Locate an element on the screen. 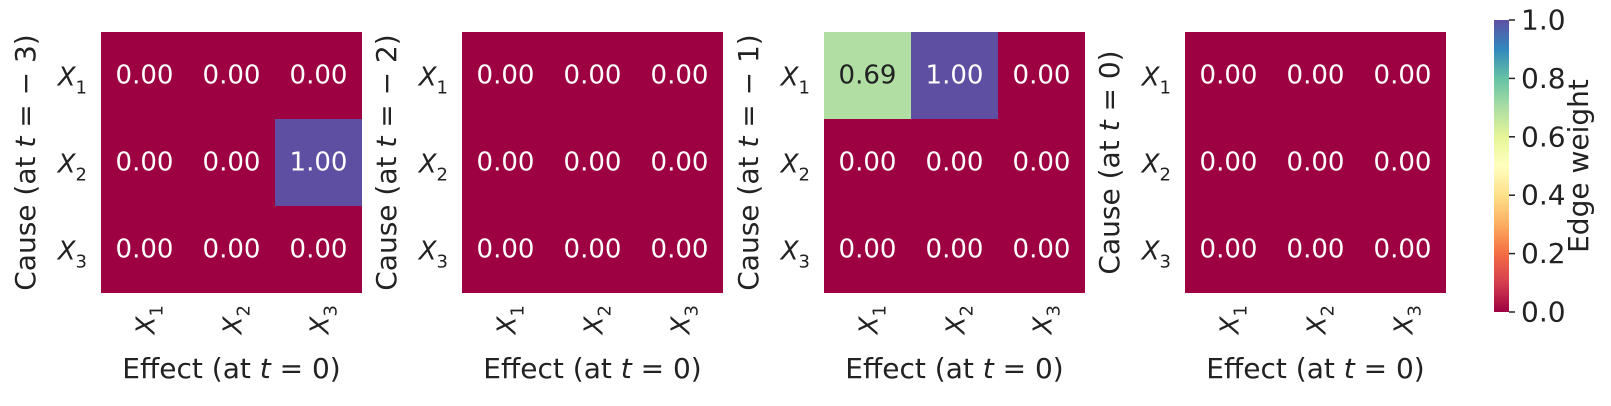 This screenshot has height=406, width=1611. colorbar-gradient is located at coordinates (1501, 166).